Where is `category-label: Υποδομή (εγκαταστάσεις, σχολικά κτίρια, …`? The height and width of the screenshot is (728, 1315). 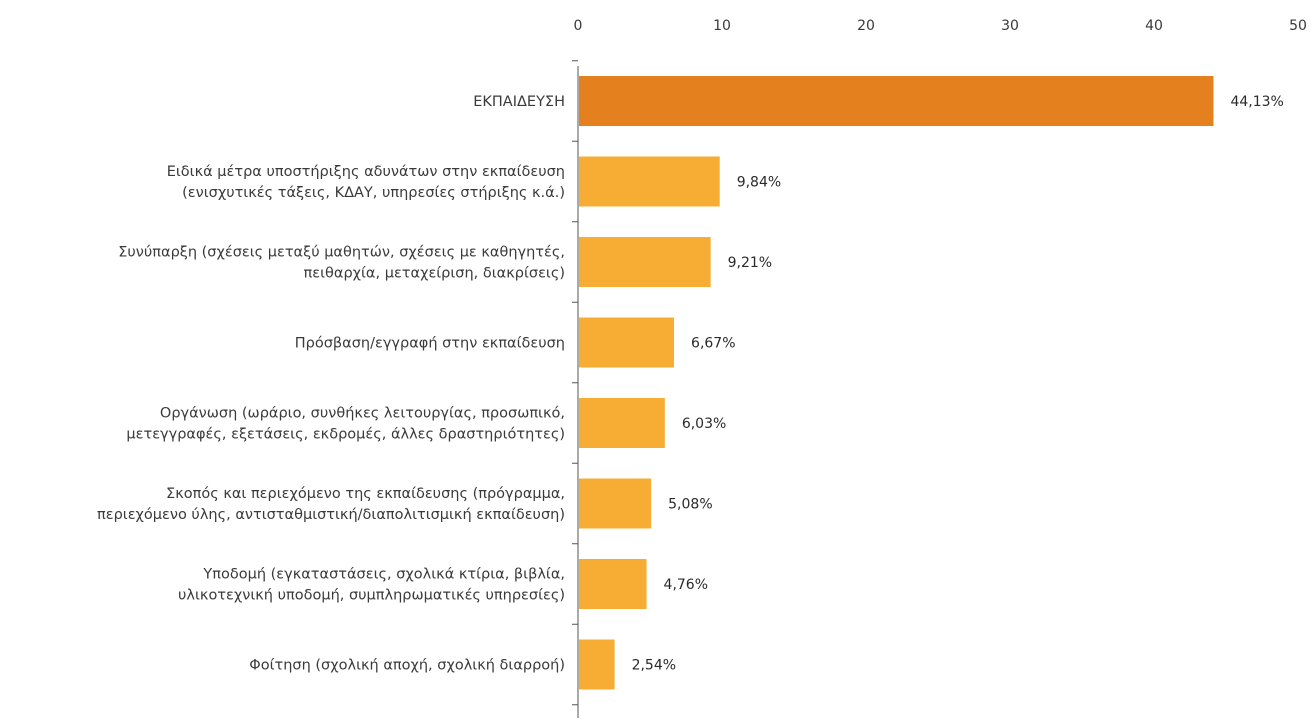 category-label: Υποδομή (εγκαταστάσεις, σχολικά κτίρια, … is located at coordinates (383, 575).